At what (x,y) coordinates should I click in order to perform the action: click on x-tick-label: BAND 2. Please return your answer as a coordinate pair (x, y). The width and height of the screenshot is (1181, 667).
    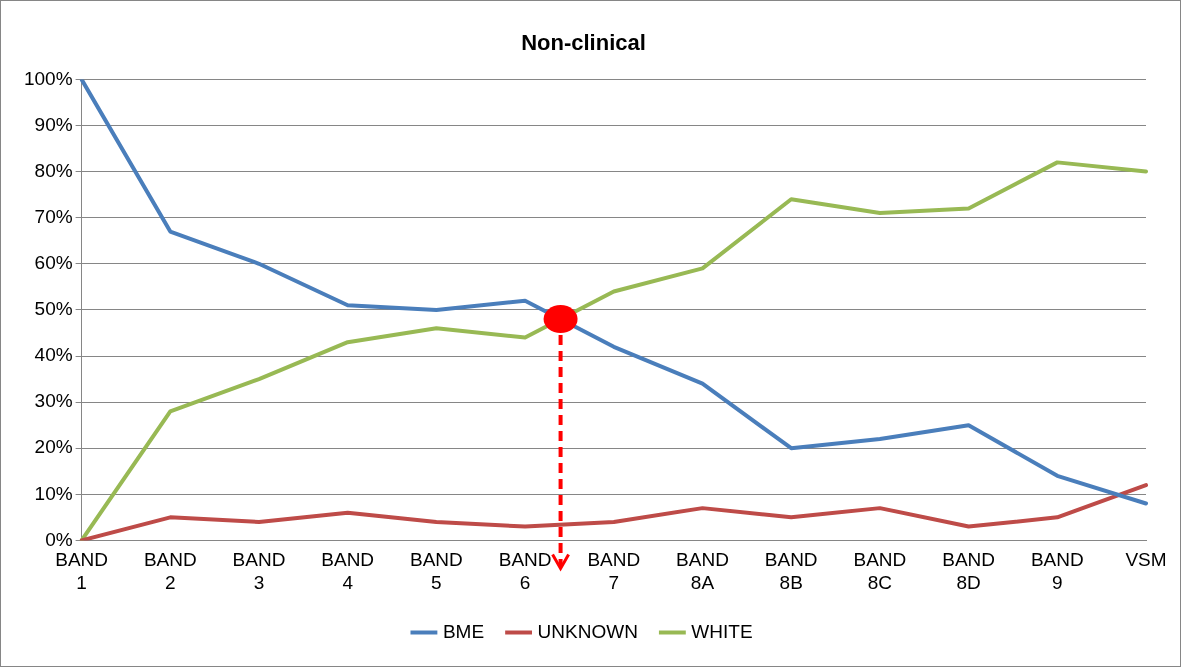
    Looking at the image, I should click on (170, 571).